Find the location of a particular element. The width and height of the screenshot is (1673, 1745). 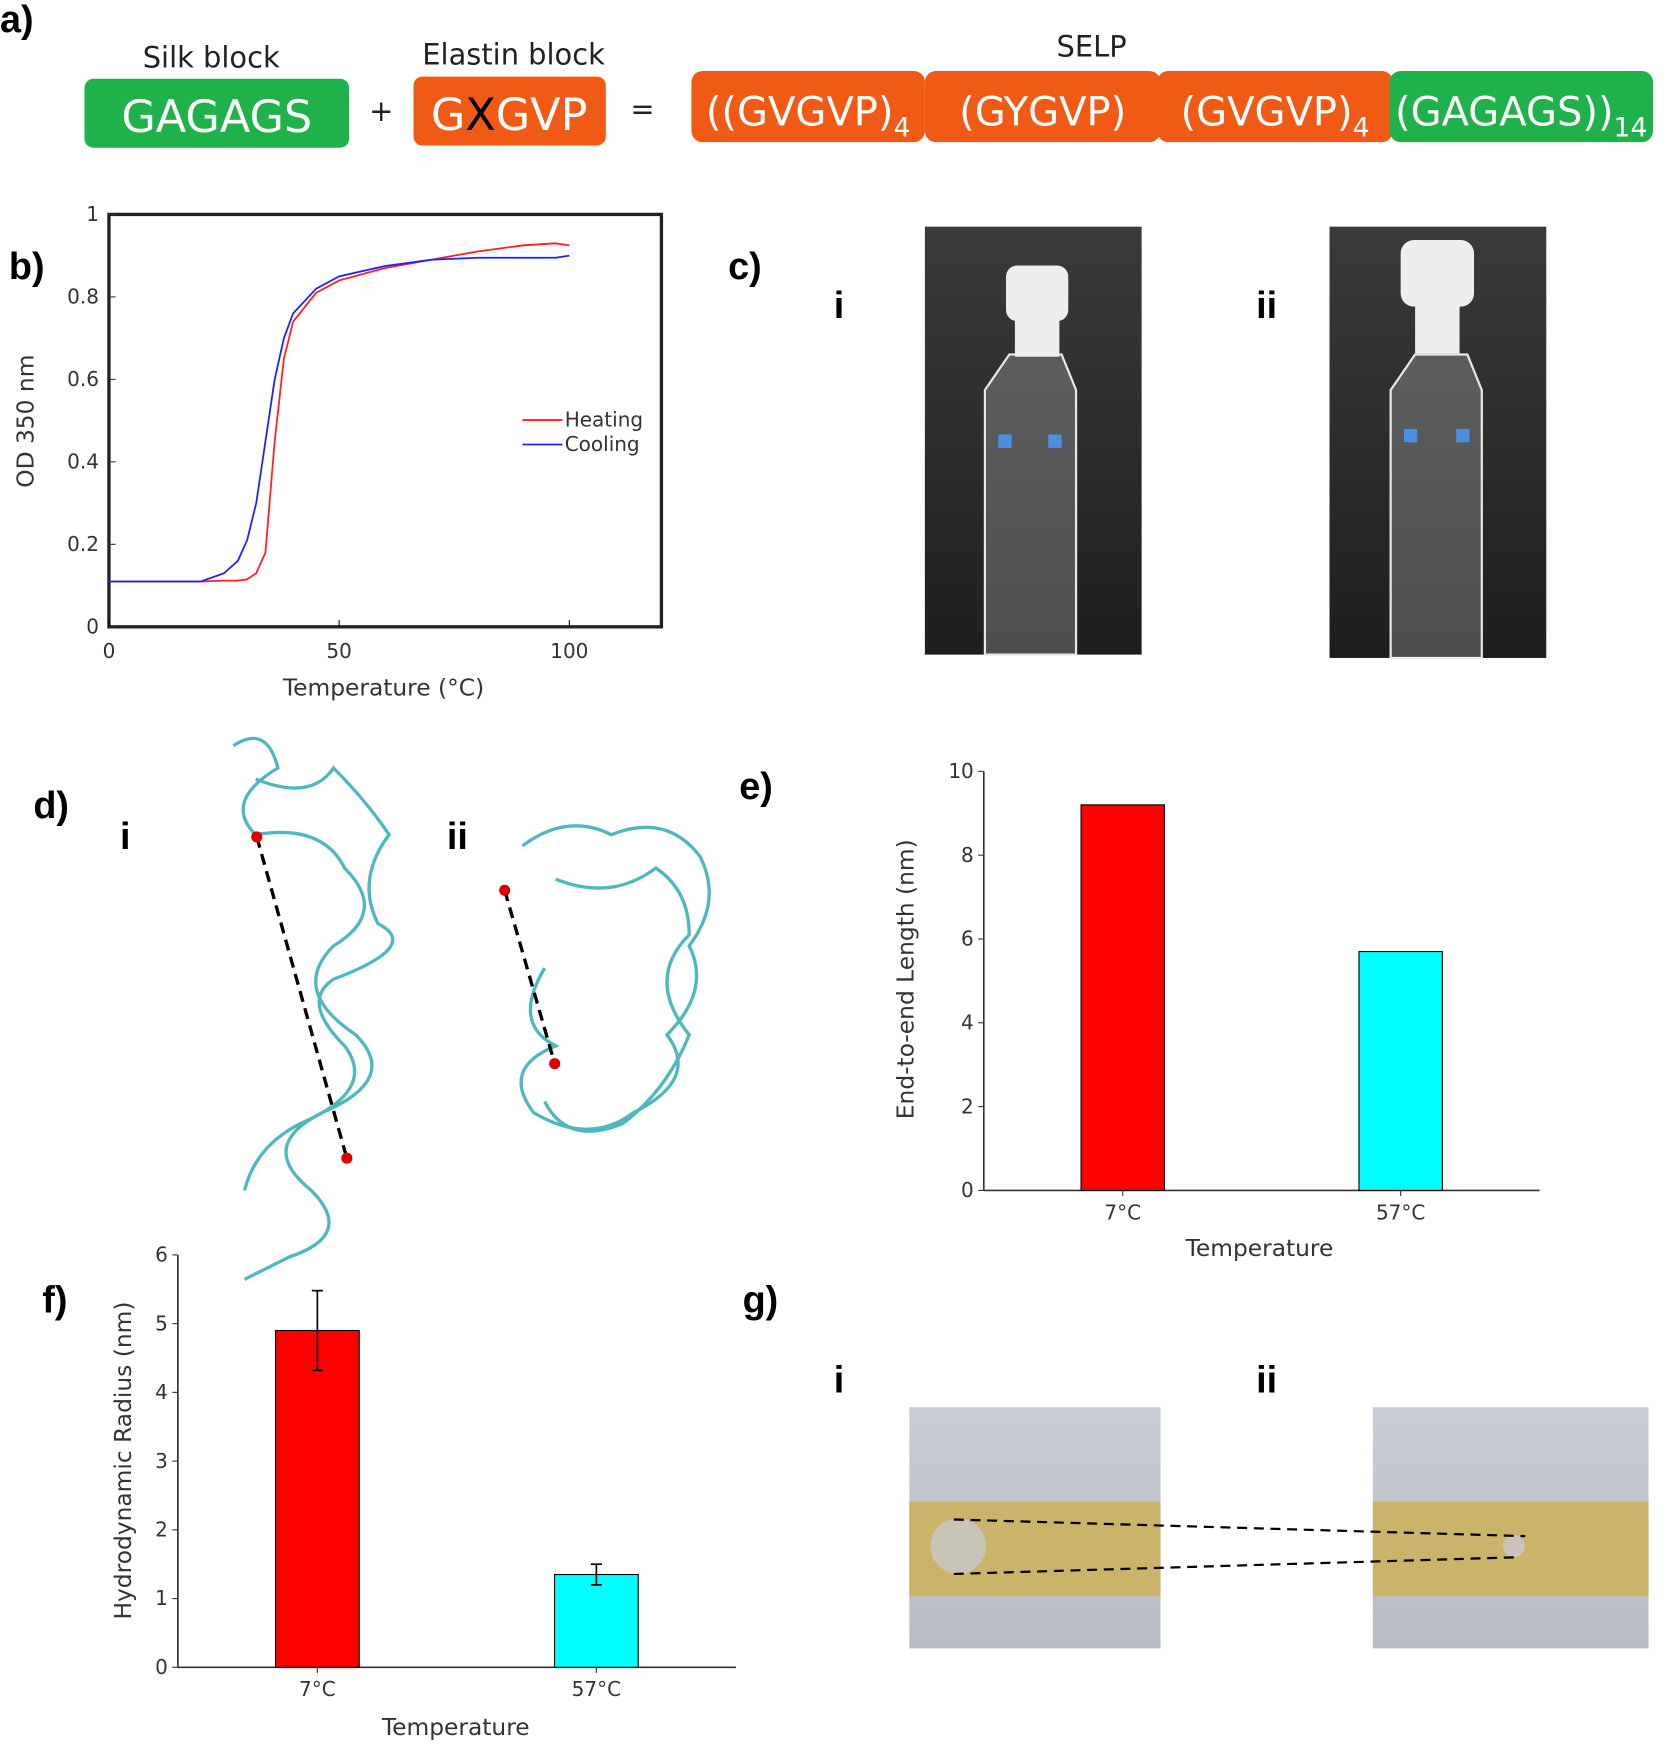

panel-label: e) is located at coordinates (756, 787).